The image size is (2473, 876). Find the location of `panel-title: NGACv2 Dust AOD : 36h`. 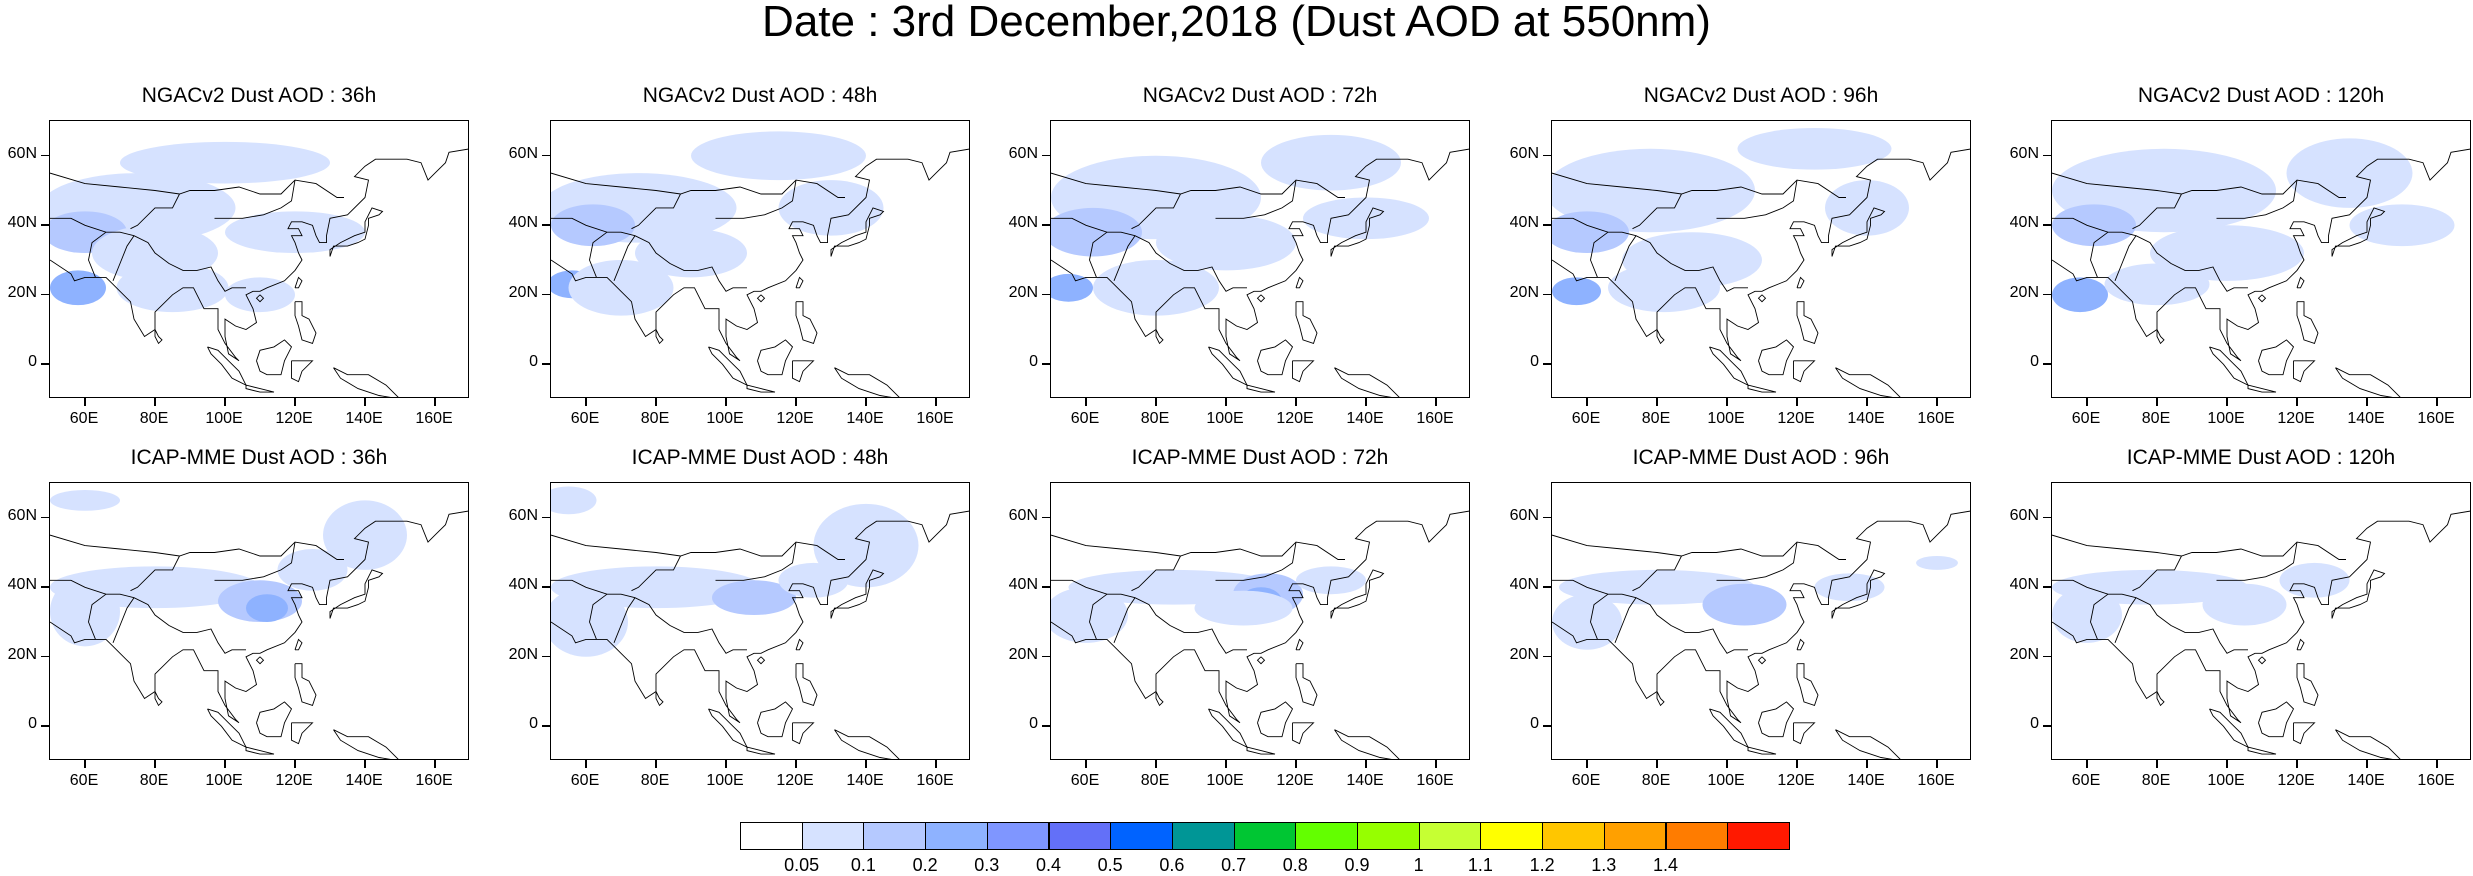

panel-title: NGACv2 Dust AOD : 36h is located at coordinates (259, 95).